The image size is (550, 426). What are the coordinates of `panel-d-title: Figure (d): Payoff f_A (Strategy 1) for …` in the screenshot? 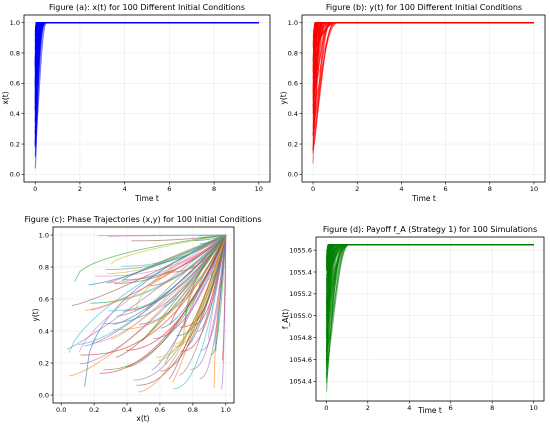 It's located at (430, 229).